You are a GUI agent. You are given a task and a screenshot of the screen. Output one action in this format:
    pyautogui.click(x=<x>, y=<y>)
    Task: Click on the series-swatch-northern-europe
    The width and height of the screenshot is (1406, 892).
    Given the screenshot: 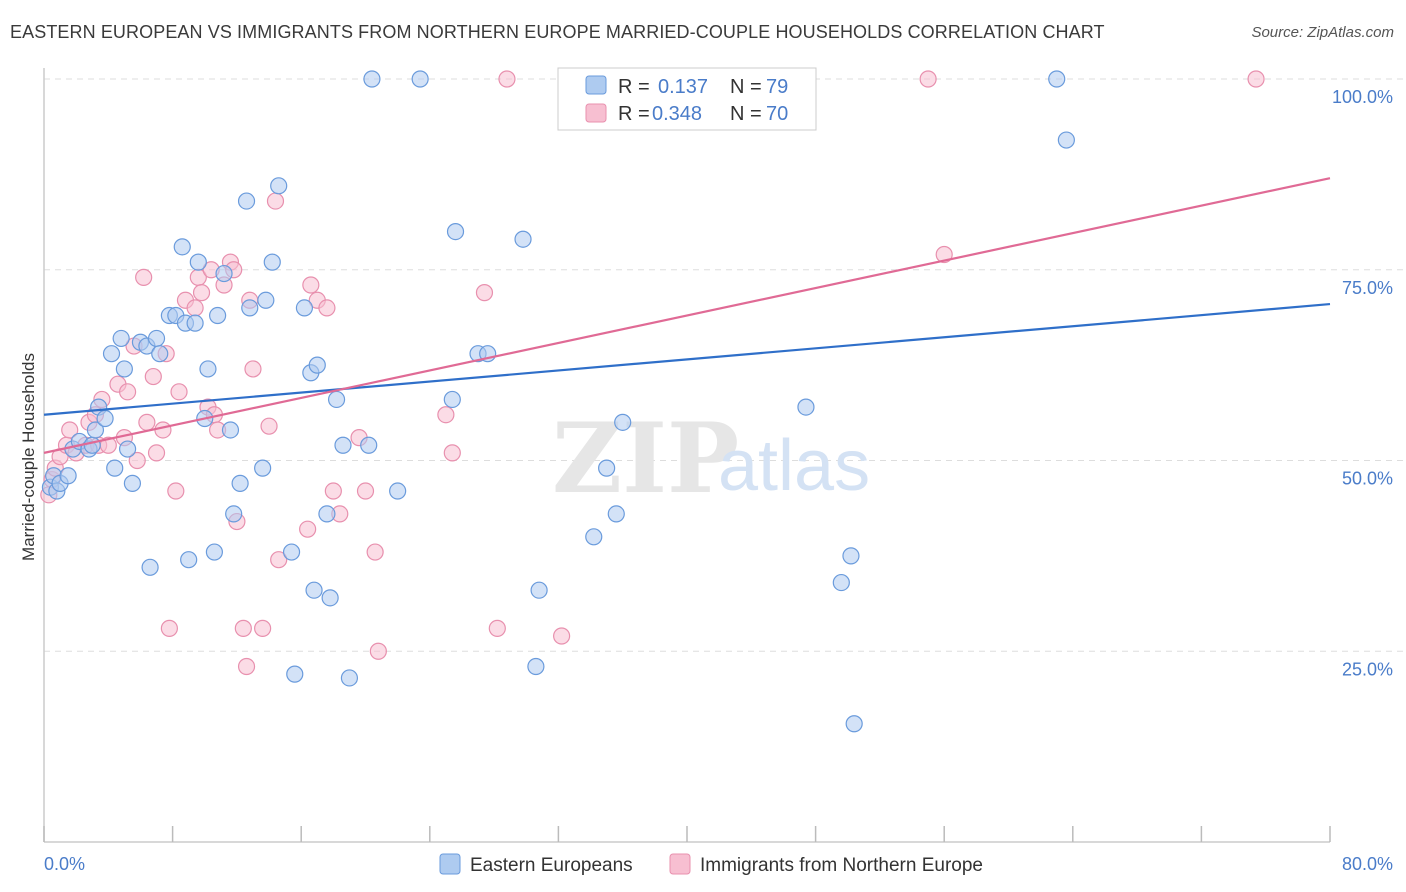 What is the action you would take?
    pyautogui.click(x=680, y=864)
    